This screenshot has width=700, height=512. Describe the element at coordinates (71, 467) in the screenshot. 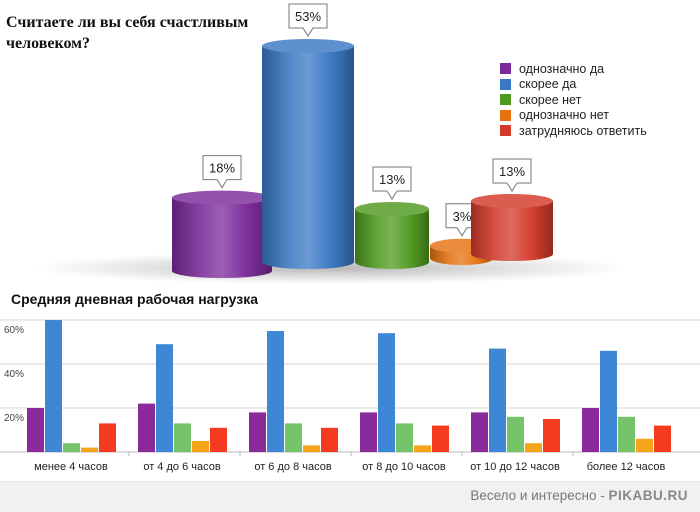

I see `category-label-0: менее 4 часов` at that location.